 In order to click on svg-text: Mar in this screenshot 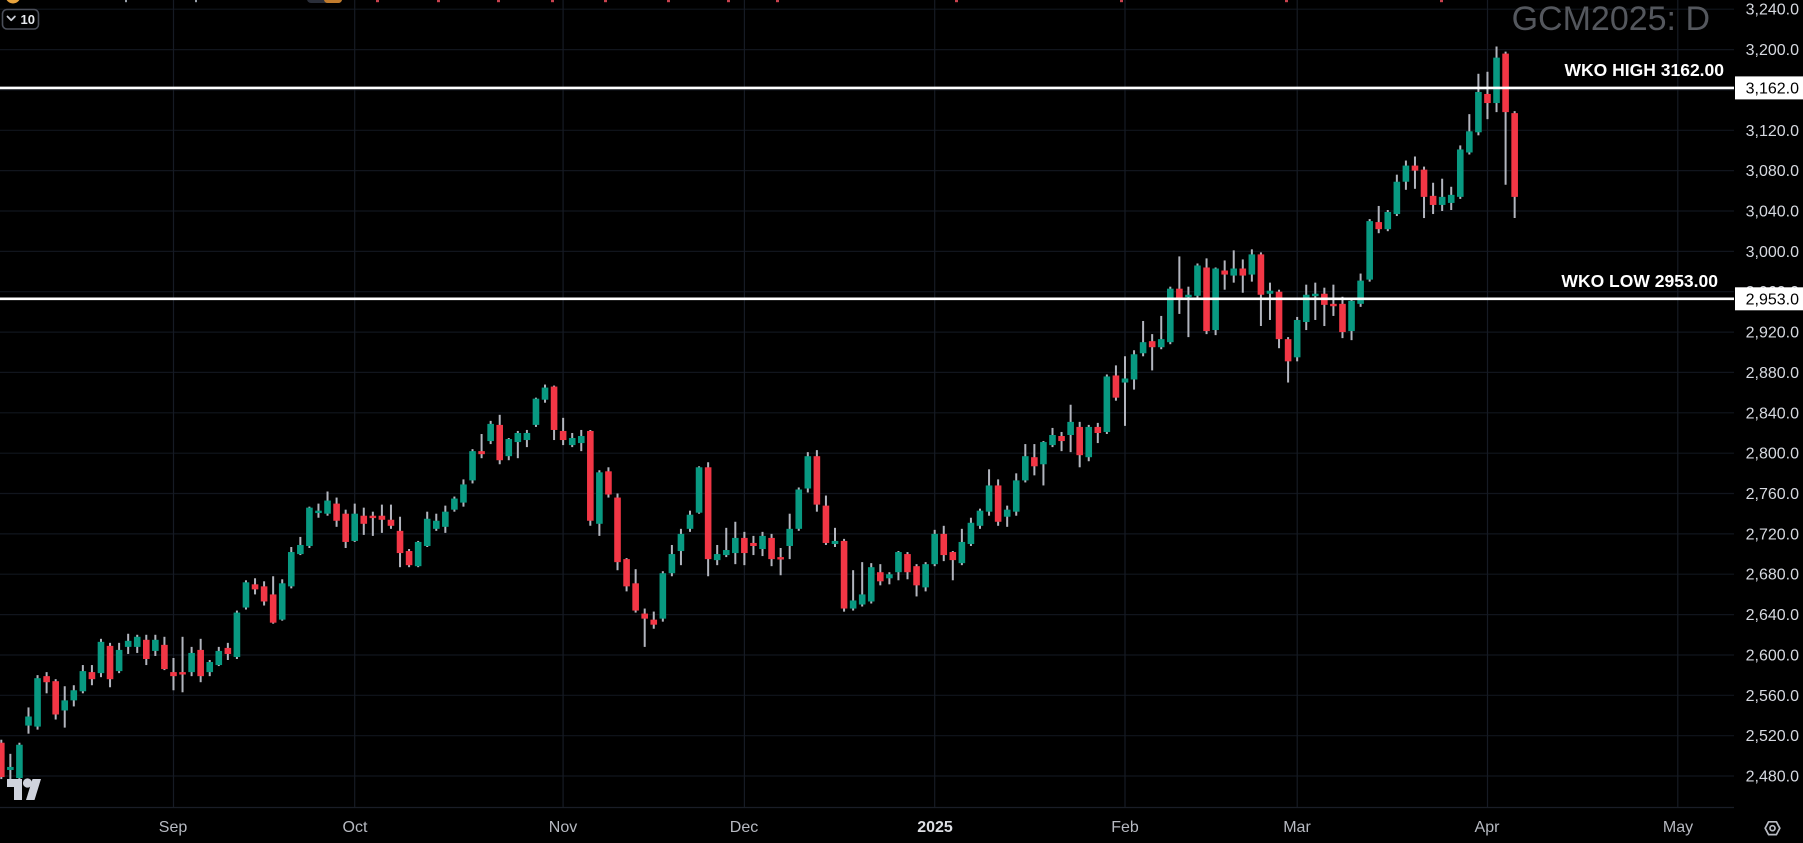, I will do `click(1297, 827)`.